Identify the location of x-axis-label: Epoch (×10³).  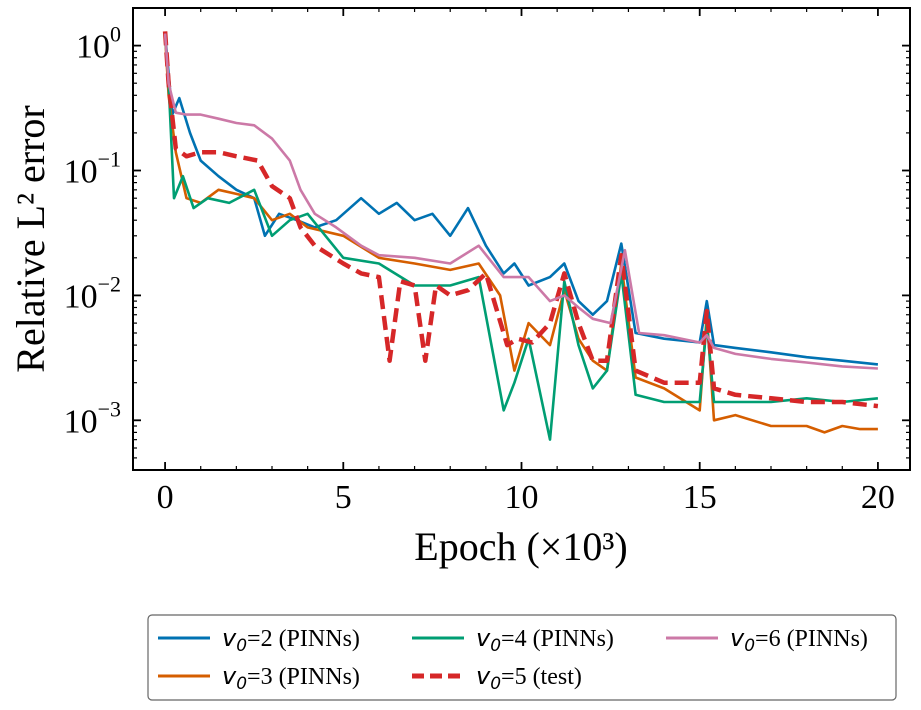
(520, 546).